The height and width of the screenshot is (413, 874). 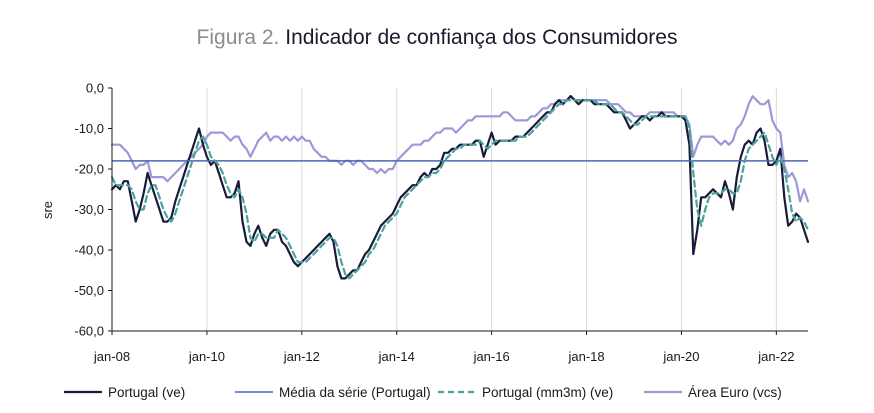 What do you see at coordinates (89, 169) in the screenshot?
I see `y-tick-label: -20,0` at bounding box center [89, 169].